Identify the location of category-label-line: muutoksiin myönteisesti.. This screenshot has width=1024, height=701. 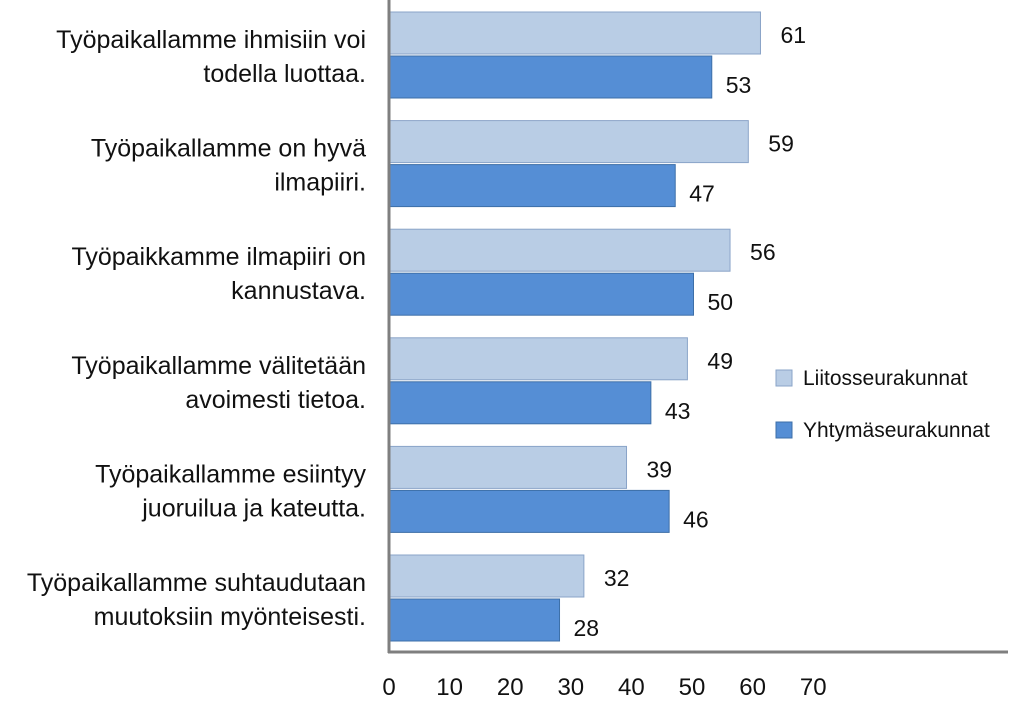
(230, 617).